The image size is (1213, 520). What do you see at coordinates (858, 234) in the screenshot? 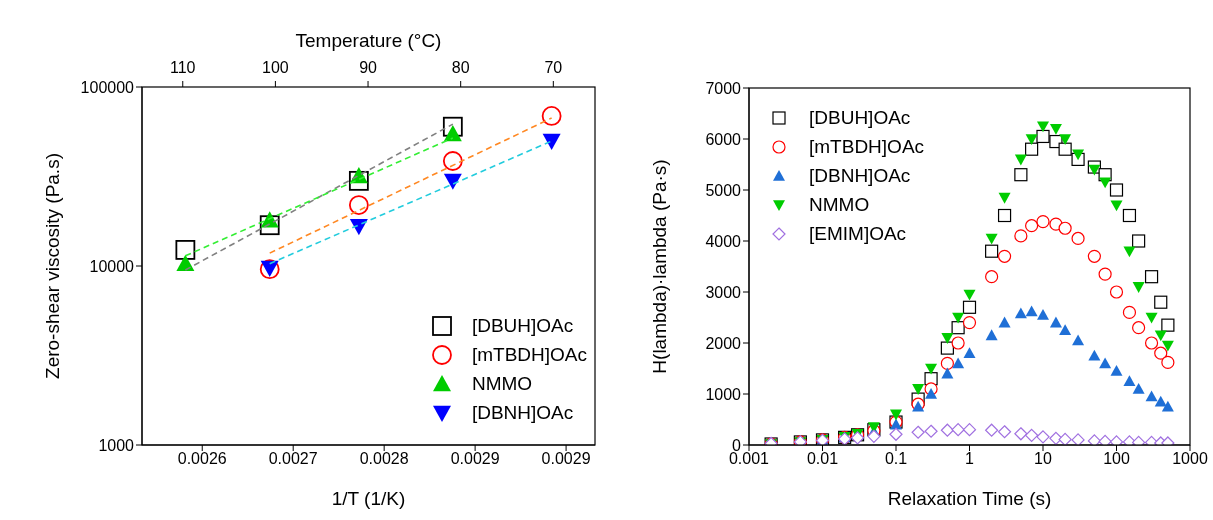
I see `legend-label: [EMIM]OAc` at bounding box center [858, 234].